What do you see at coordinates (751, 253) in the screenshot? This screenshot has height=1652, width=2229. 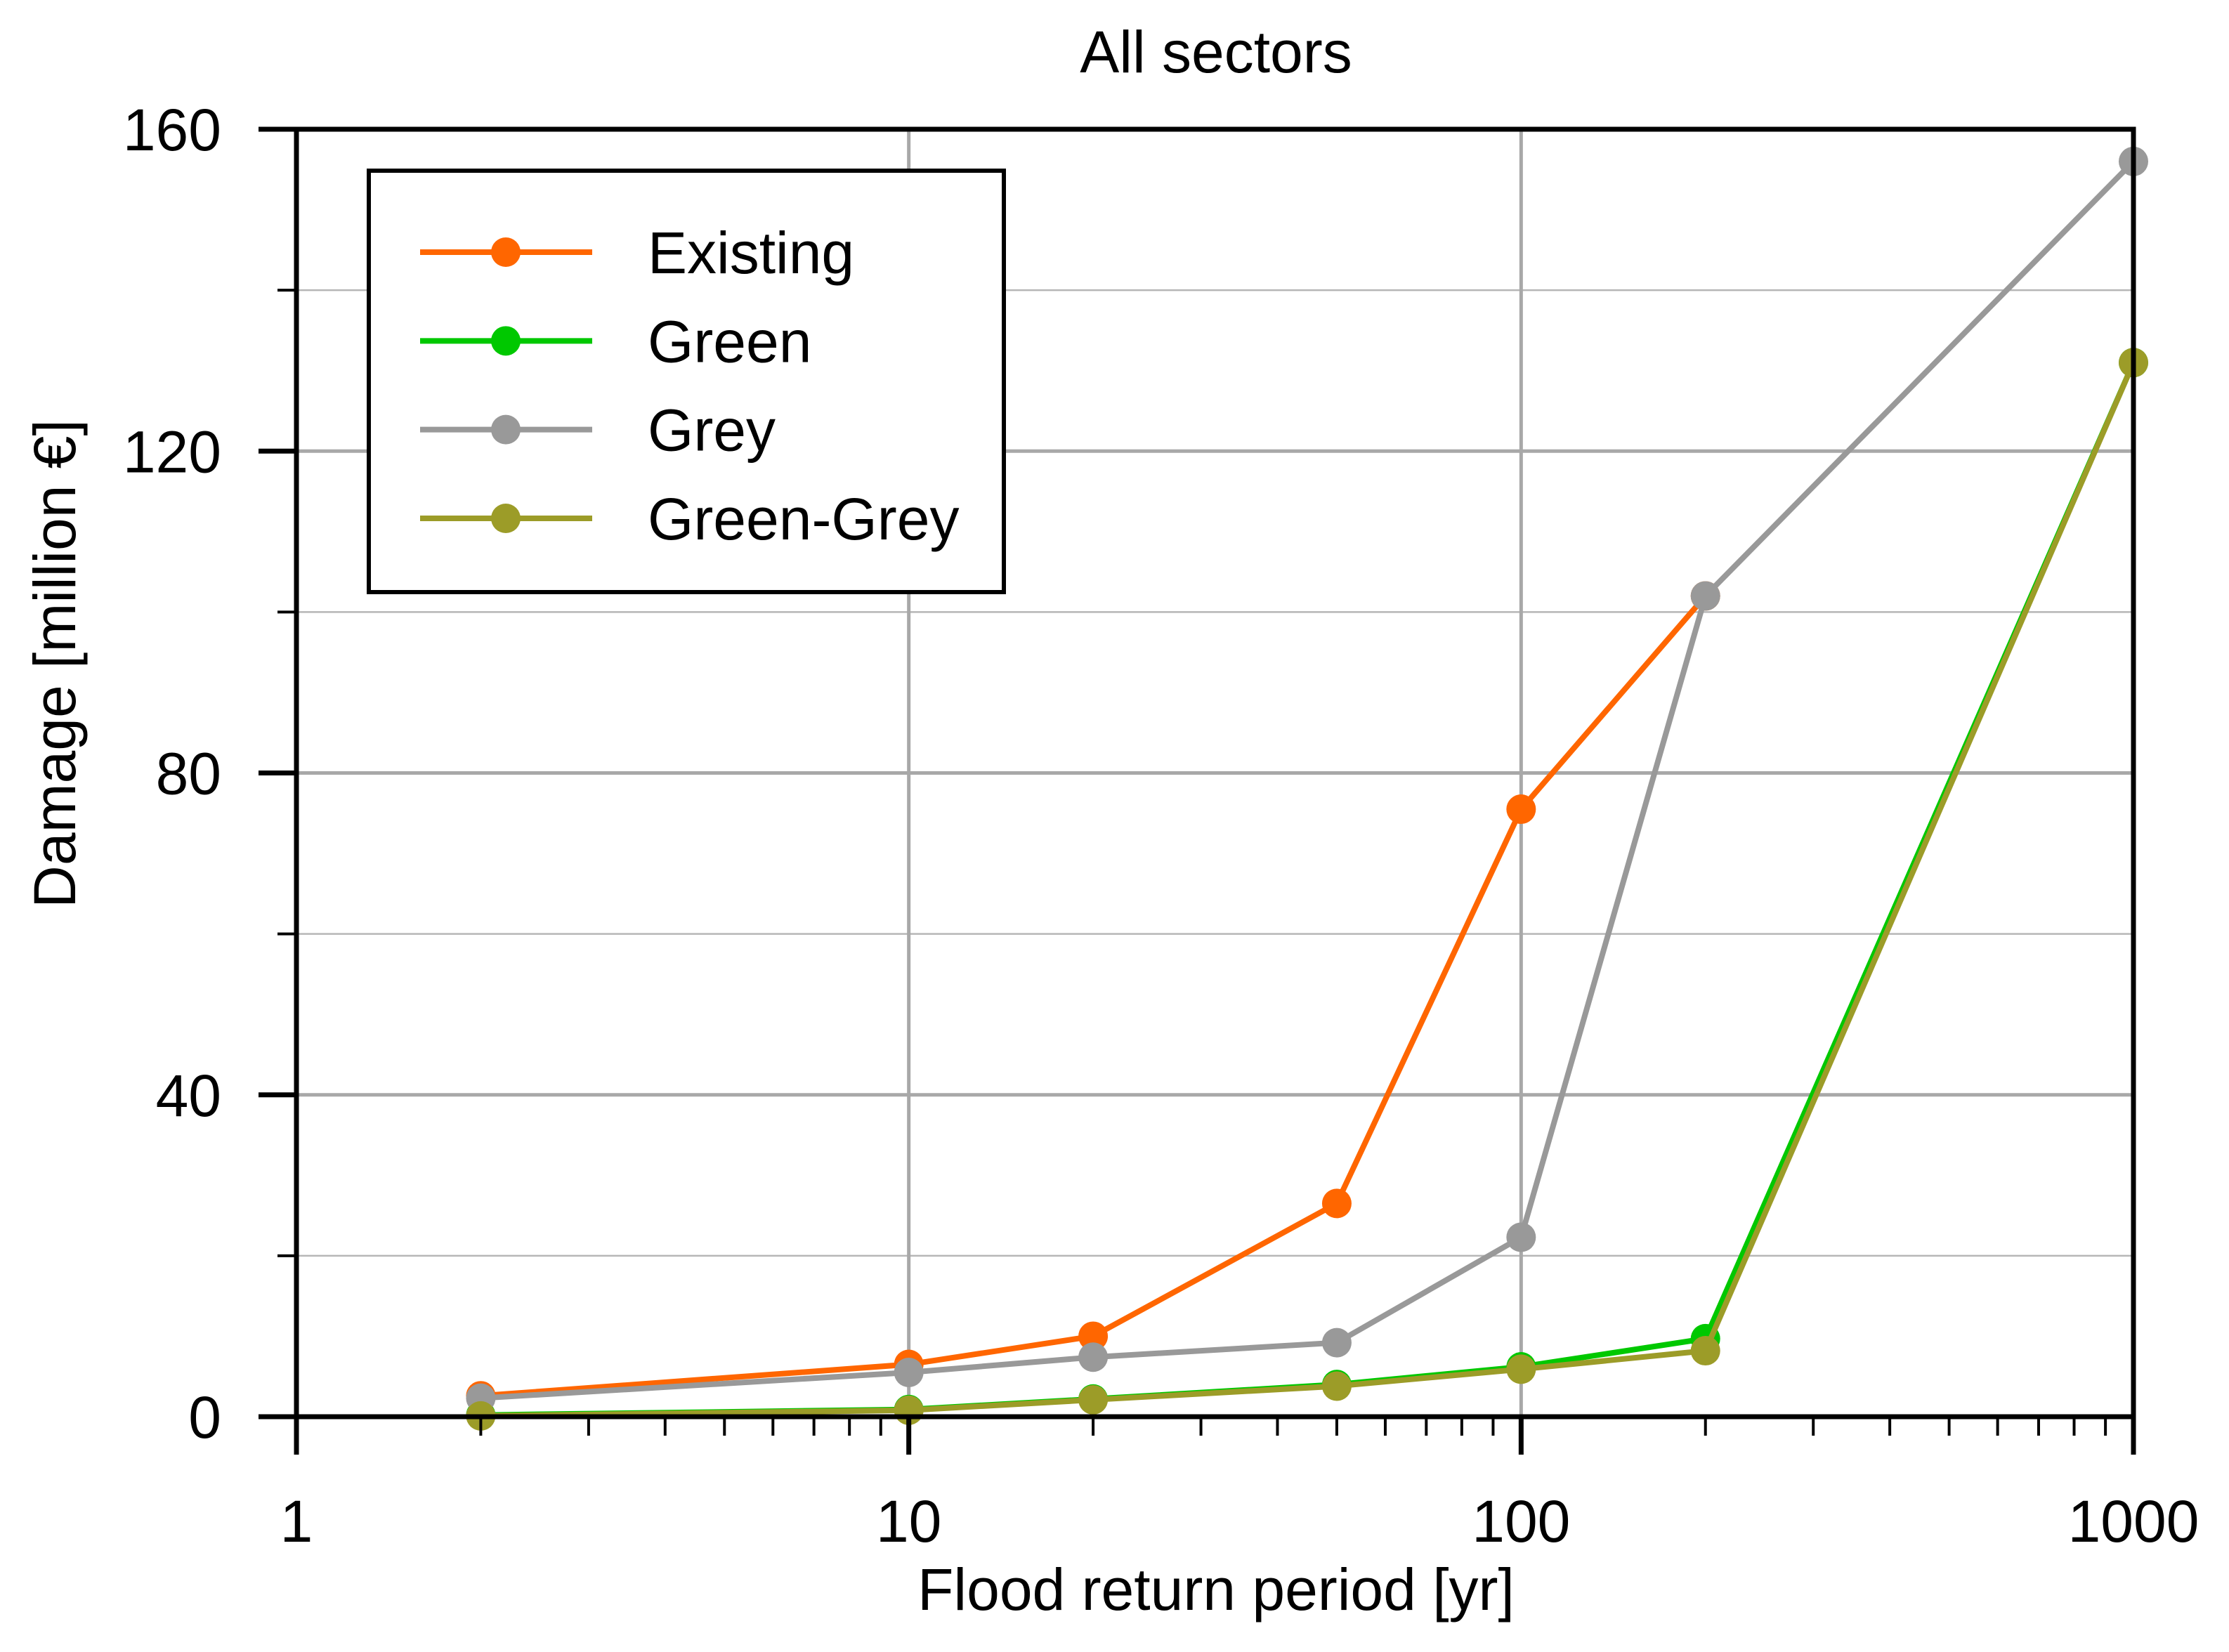 I see `legend-label: Existing` at bounding box center [751, 253].